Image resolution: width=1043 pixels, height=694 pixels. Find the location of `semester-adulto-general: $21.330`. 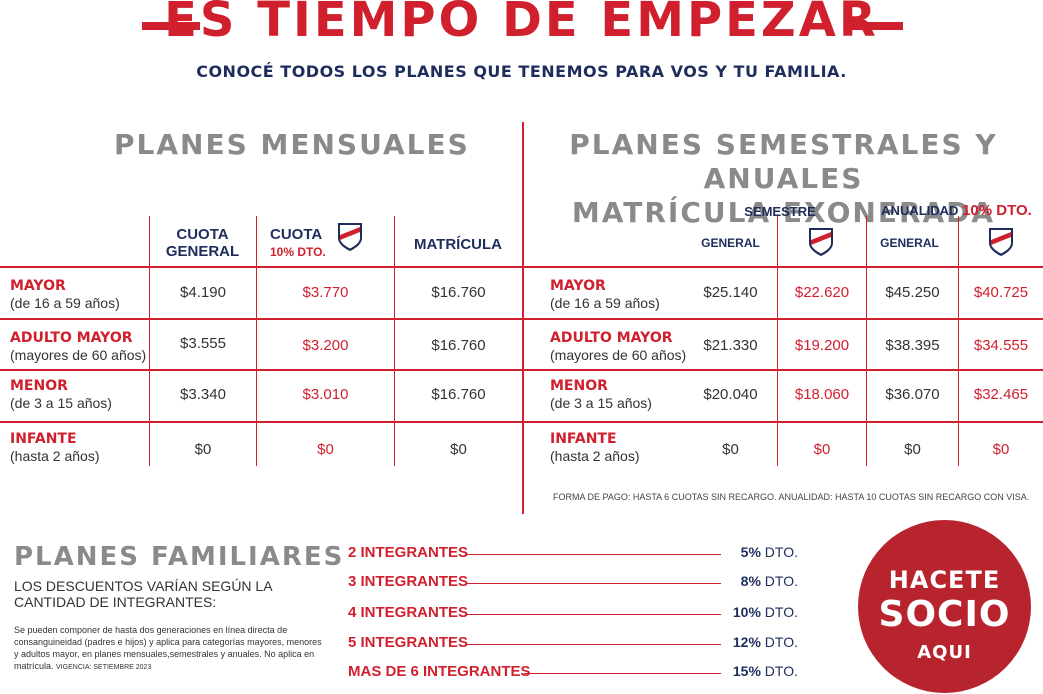

semester-adulto-general: $21.330 is located at coordinates (730, 345).